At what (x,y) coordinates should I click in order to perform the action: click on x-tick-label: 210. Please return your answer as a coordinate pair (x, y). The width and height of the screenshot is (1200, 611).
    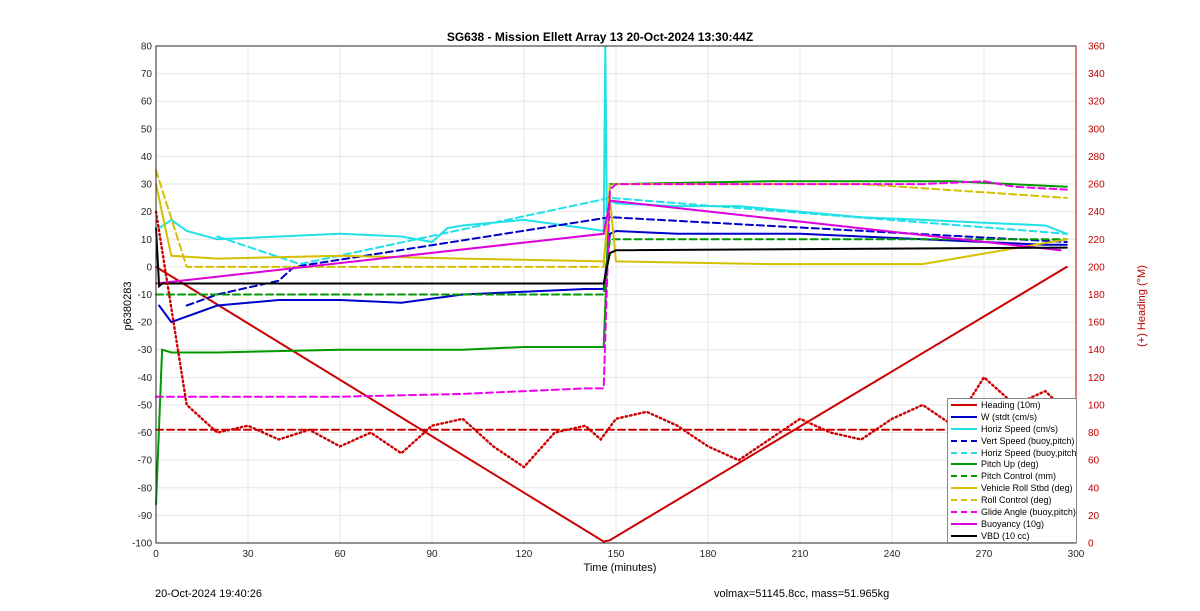
    Looking at the image, I should click on (800, 554).